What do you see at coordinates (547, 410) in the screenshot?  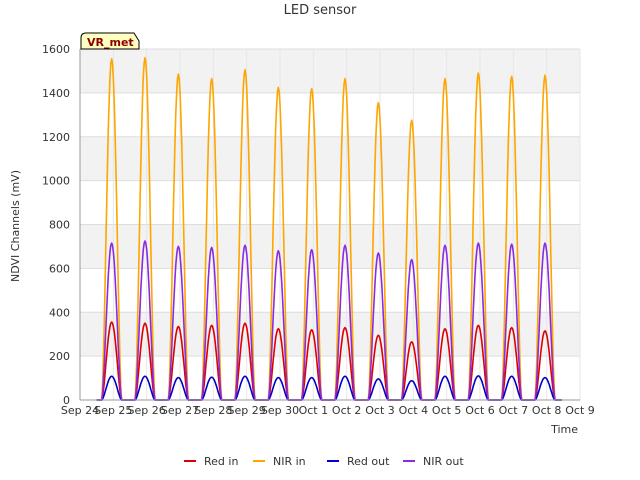 I see `x-tick-label: Oct 8` at bounding box center [547, 410].